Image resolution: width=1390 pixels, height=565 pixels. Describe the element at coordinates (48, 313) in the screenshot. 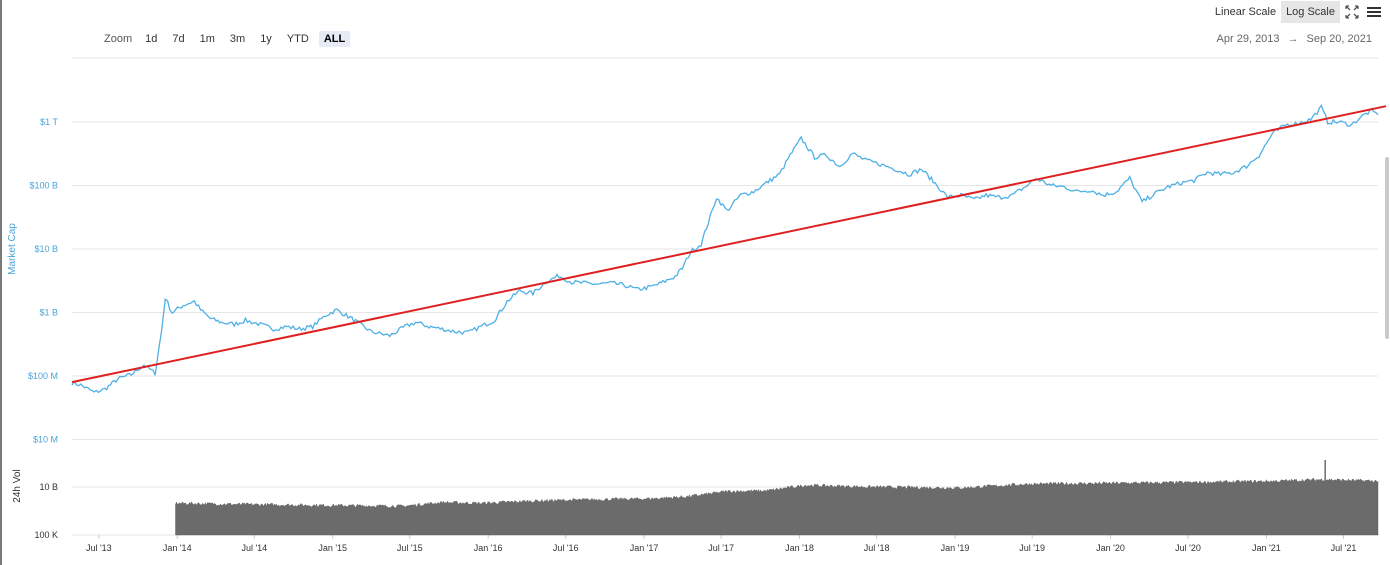

I see `y-tick-label: $1 B` at that location.